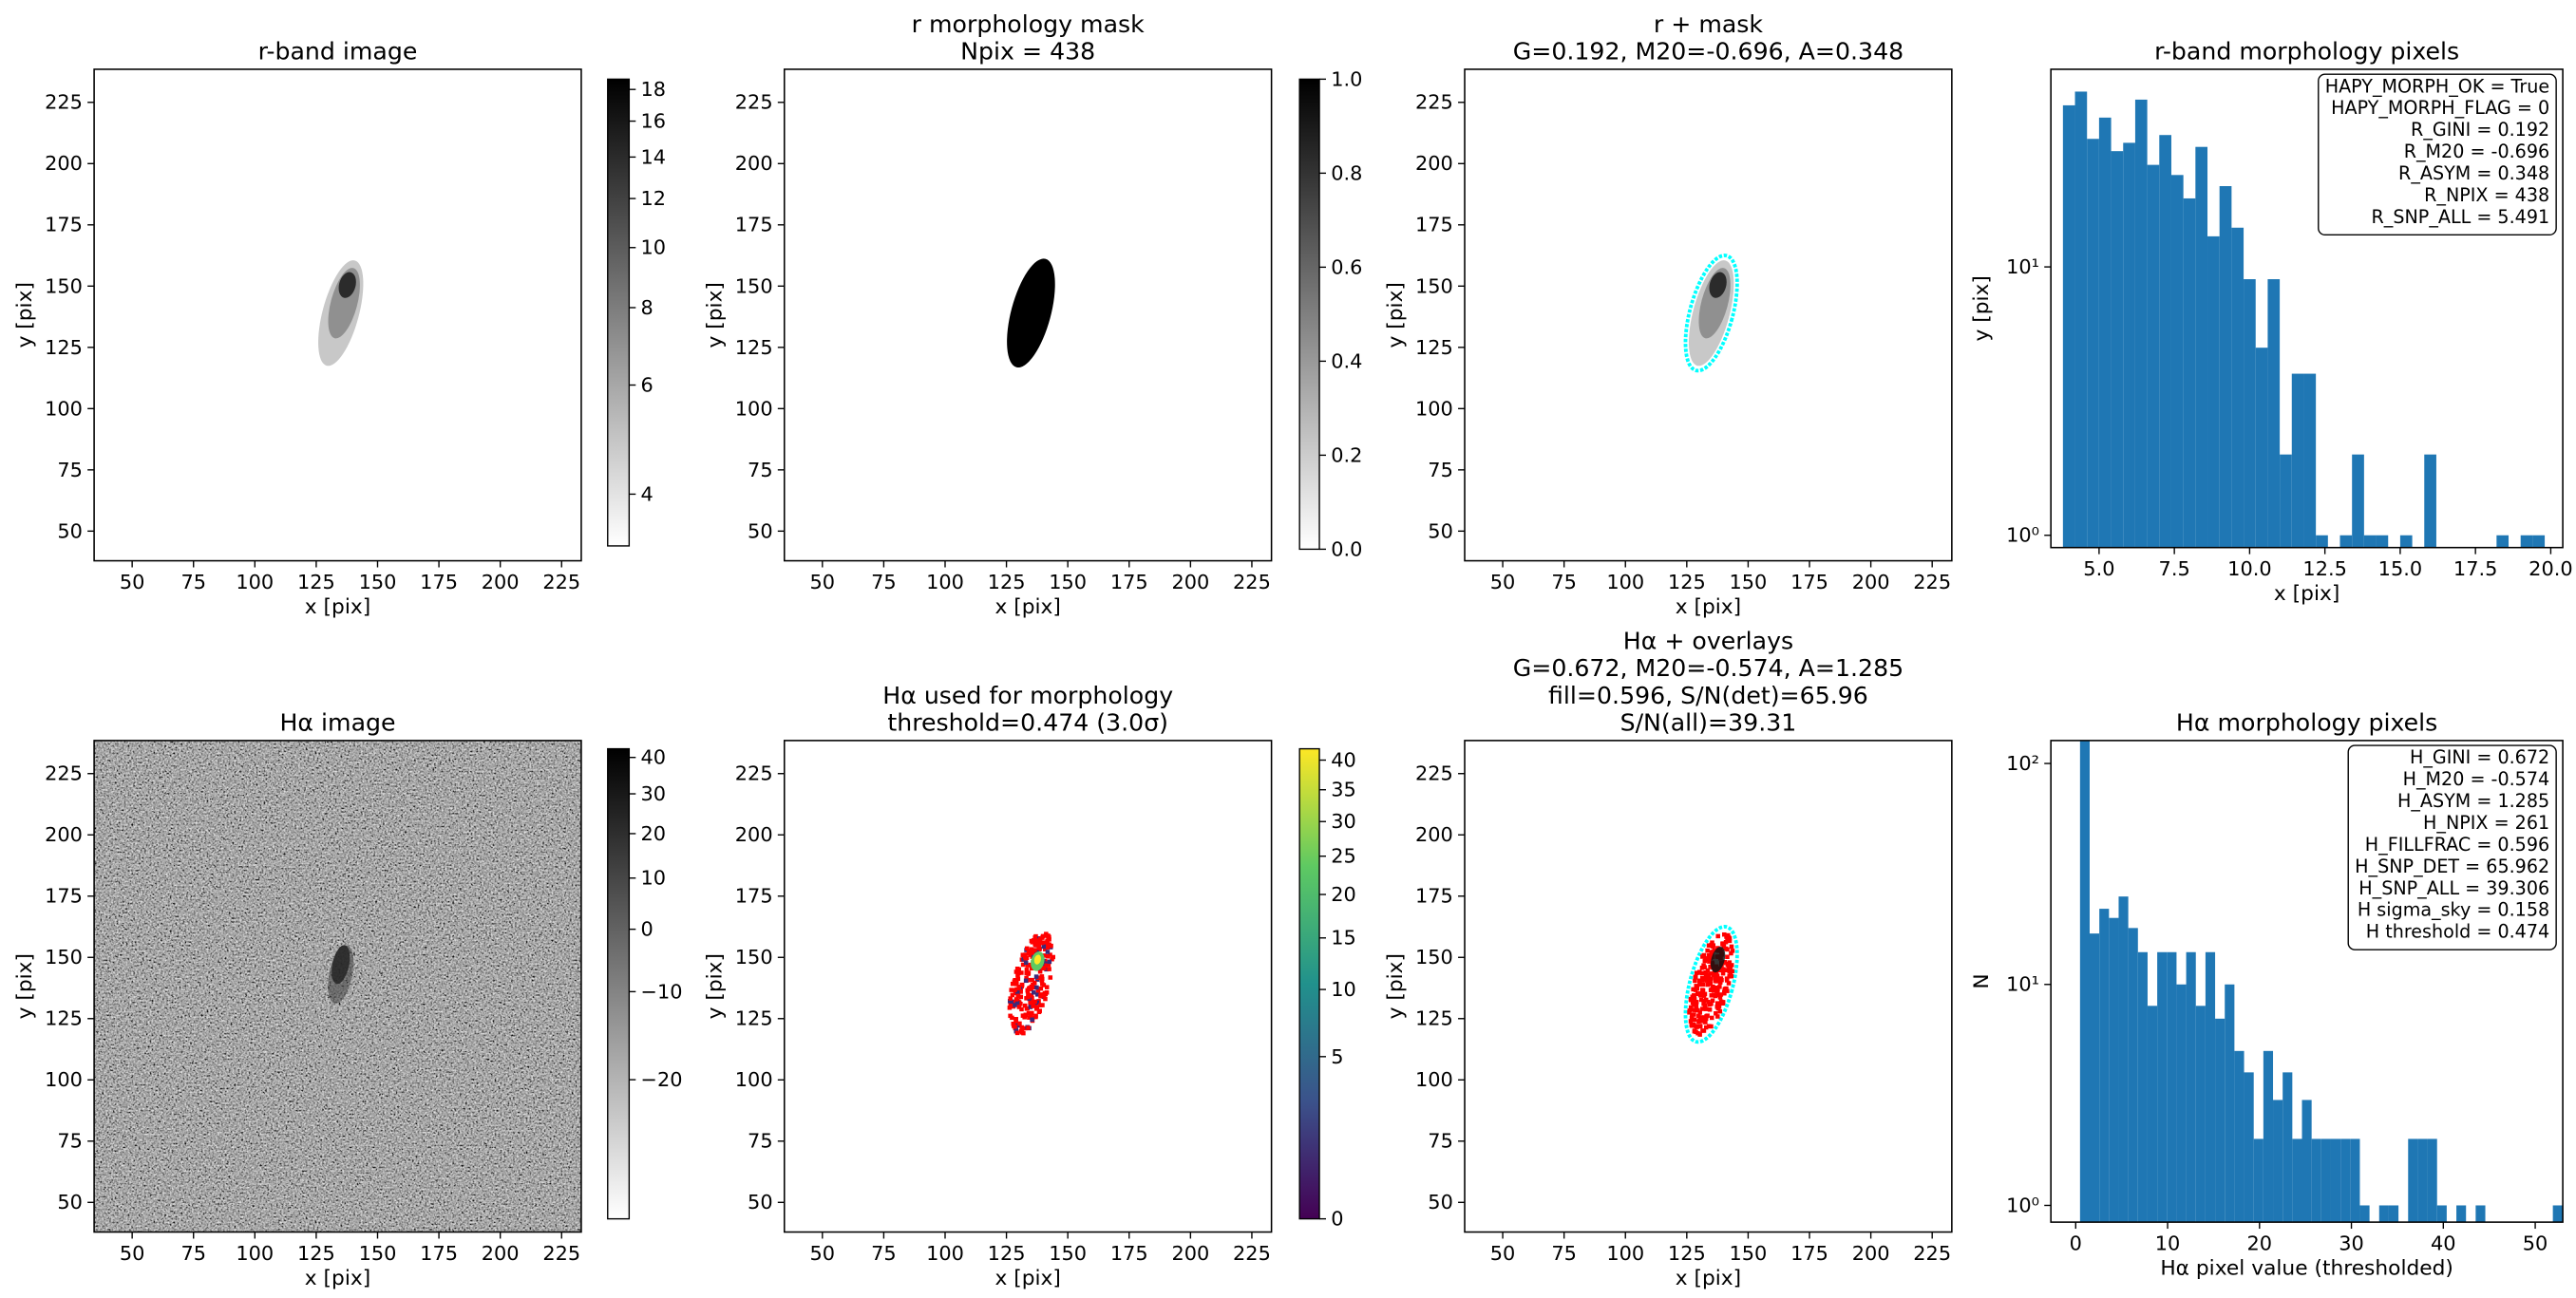  I want to click on x-tick-label: 10.0, so click(2249, 568).